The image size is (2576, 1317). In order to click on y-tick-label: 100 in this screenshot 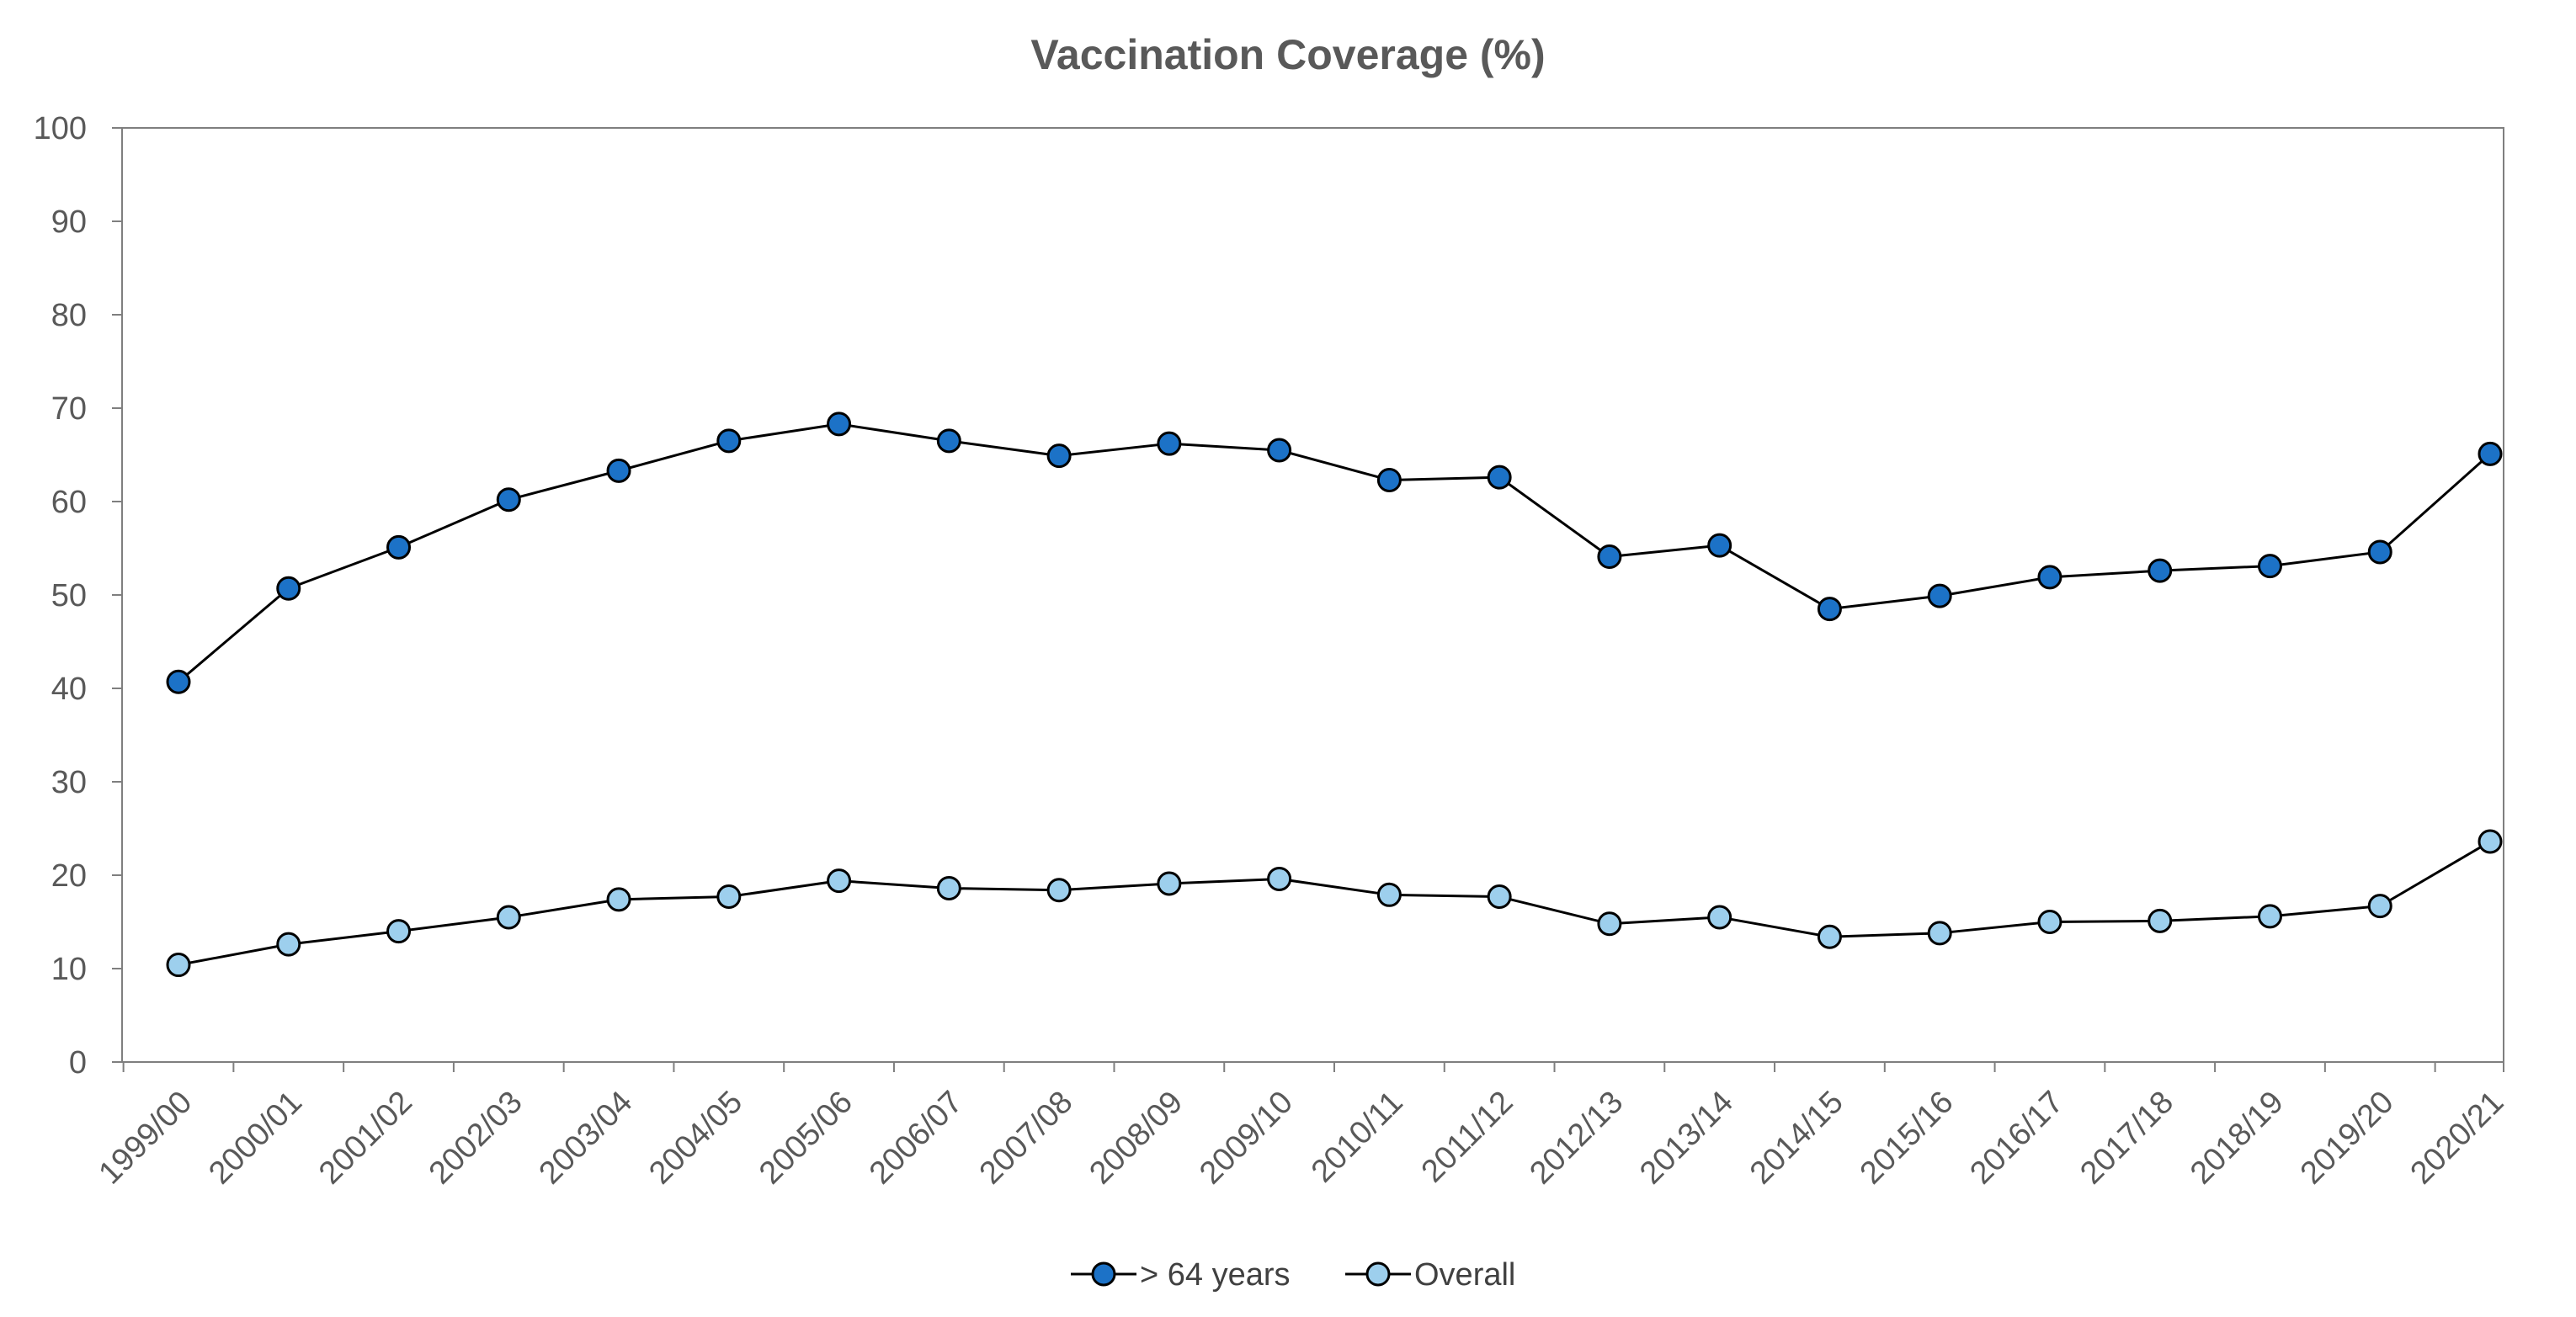, I will do `click(61, 128)`.